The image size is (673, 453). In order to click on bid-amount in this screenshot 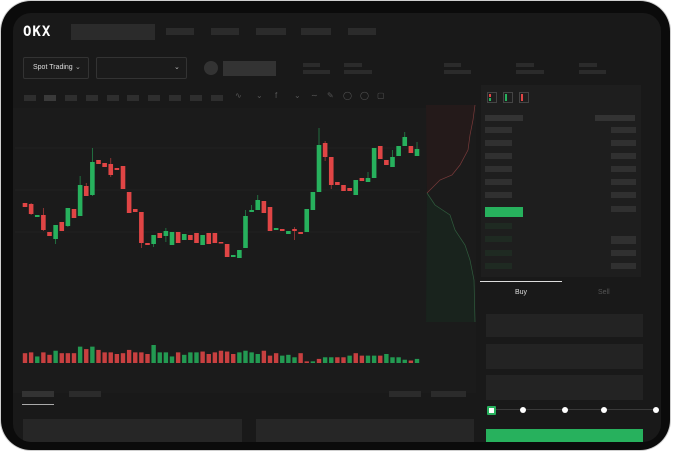, I will do `click(623, 253)`.